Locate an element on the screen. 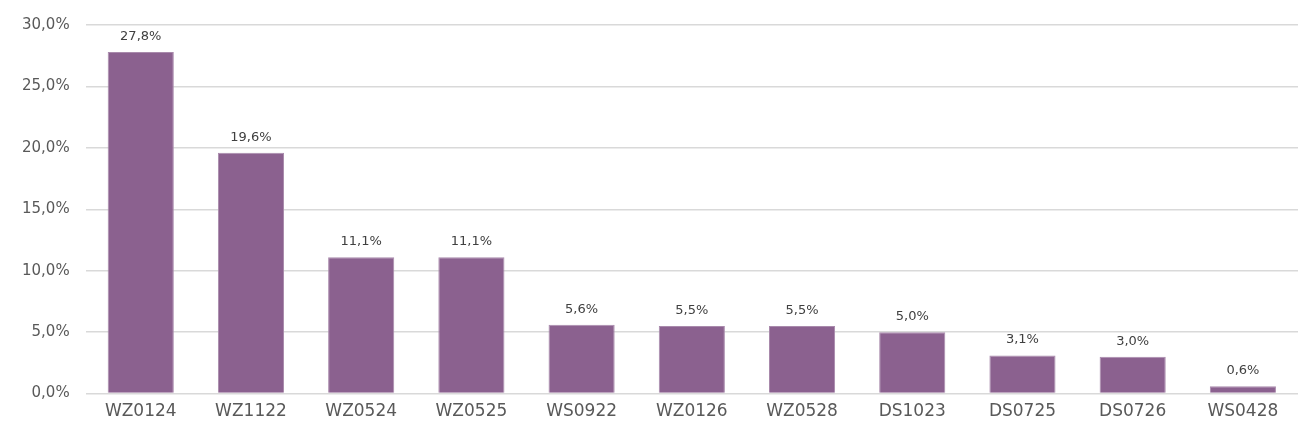  y-tick-label: 20,0% is located at coordinates (46, 146).